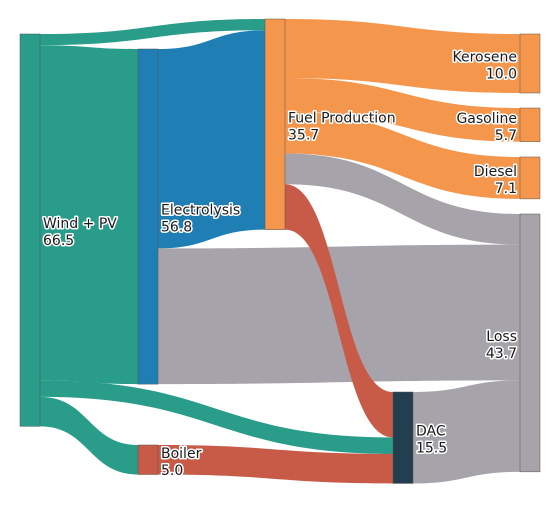 This screenshot has width=550, height=505. Describe the element at coordinates (176, 228) in the screenshot. I see `node-value-electrolysis: 56.8` at that location.